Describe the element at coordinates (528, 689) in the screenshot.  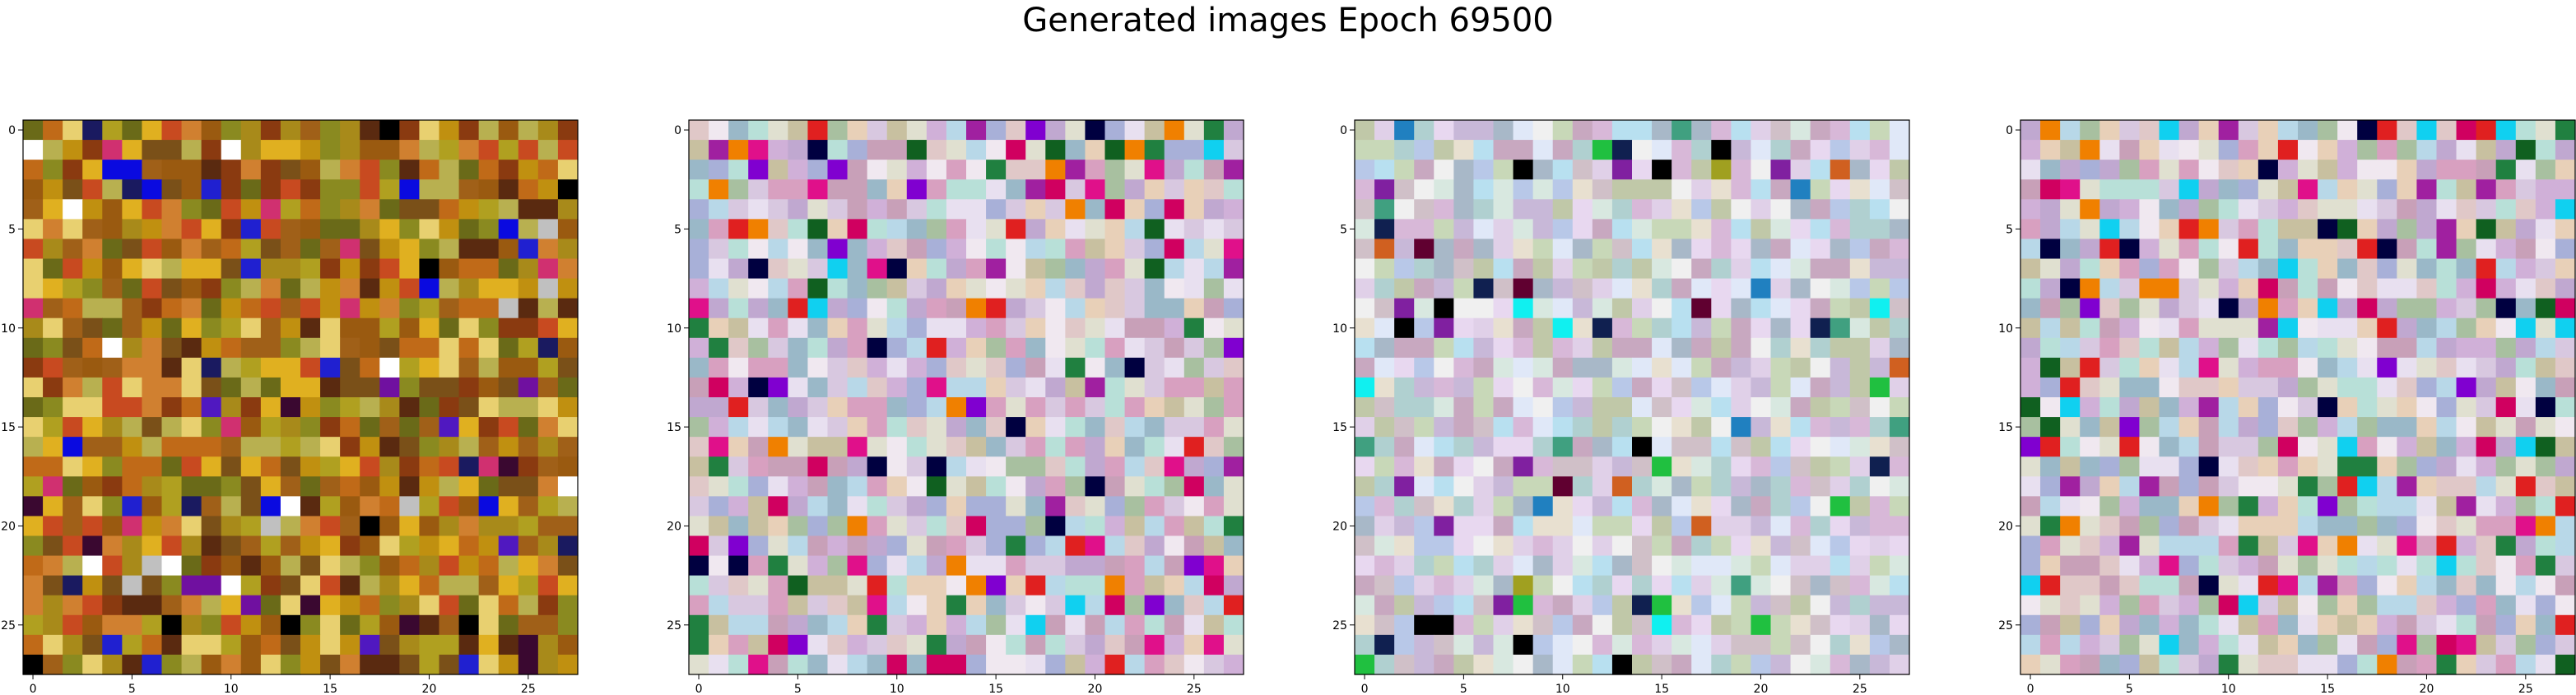
I see `x-tick-label: 25` at that location.